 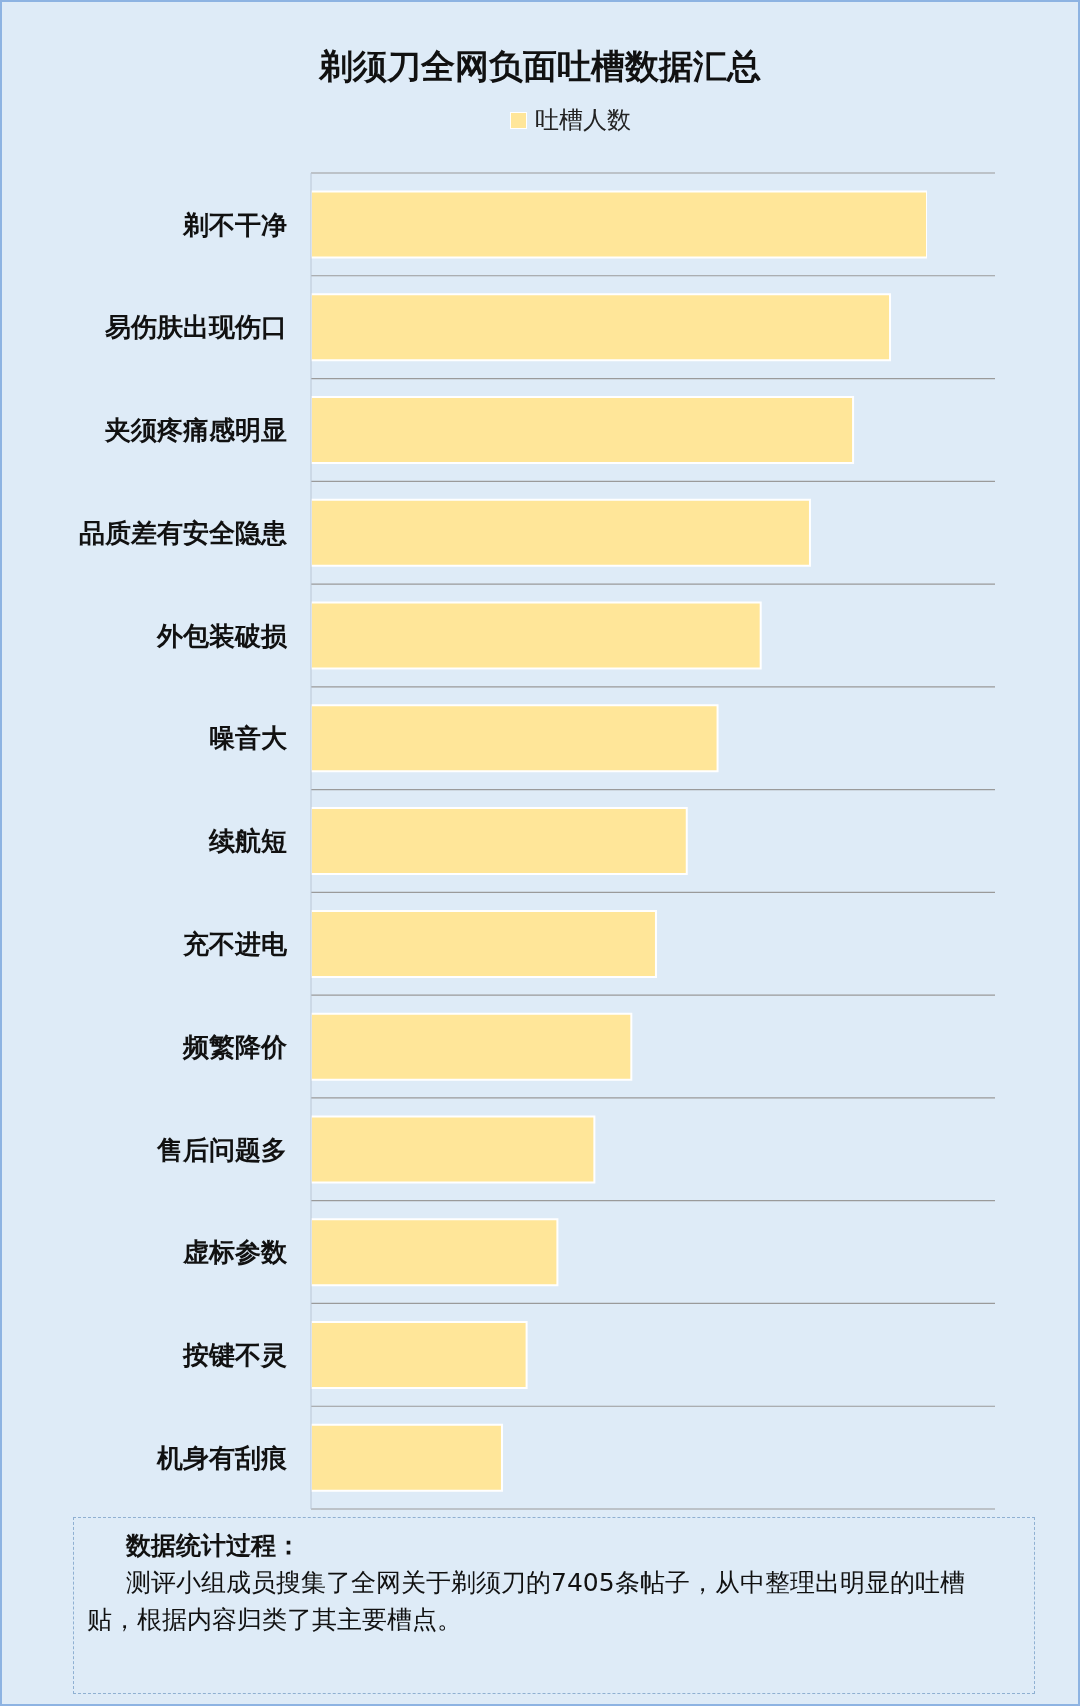 I want to click on y-tick-label: 虚标参数, so click(x=235, y=1252).